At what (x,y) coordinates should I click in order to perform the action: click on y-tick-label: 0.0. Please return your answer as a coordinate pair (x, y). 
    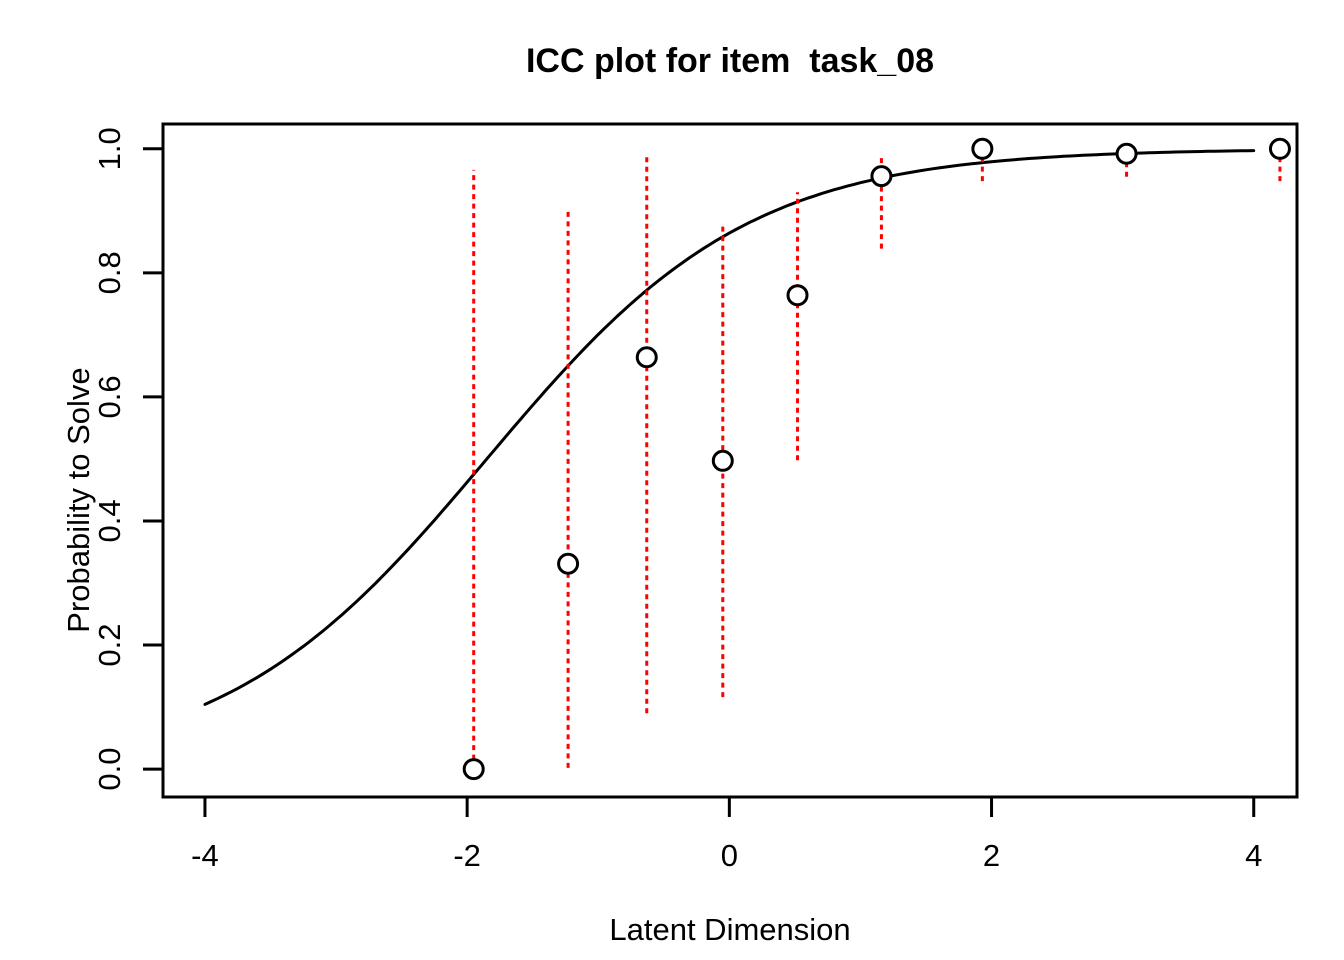
    Looking at the image, I should click on (109, 769).